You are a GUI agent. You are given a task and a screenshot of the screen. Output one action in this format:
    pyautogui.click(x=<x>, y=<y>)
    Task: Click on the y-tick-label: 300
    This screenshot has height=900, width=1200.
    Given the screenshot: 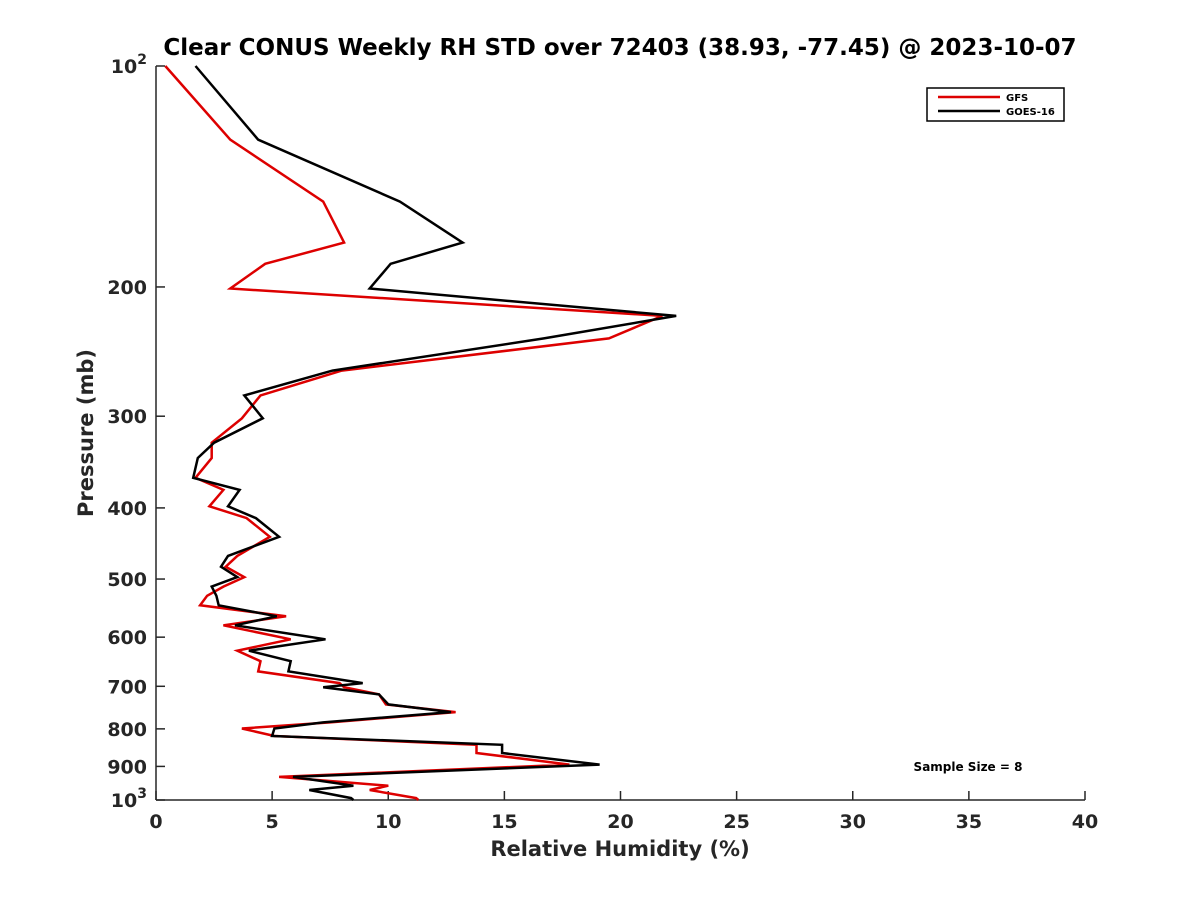 What is the action you would take?
    pyautogui.click(x=127, y=417)
    